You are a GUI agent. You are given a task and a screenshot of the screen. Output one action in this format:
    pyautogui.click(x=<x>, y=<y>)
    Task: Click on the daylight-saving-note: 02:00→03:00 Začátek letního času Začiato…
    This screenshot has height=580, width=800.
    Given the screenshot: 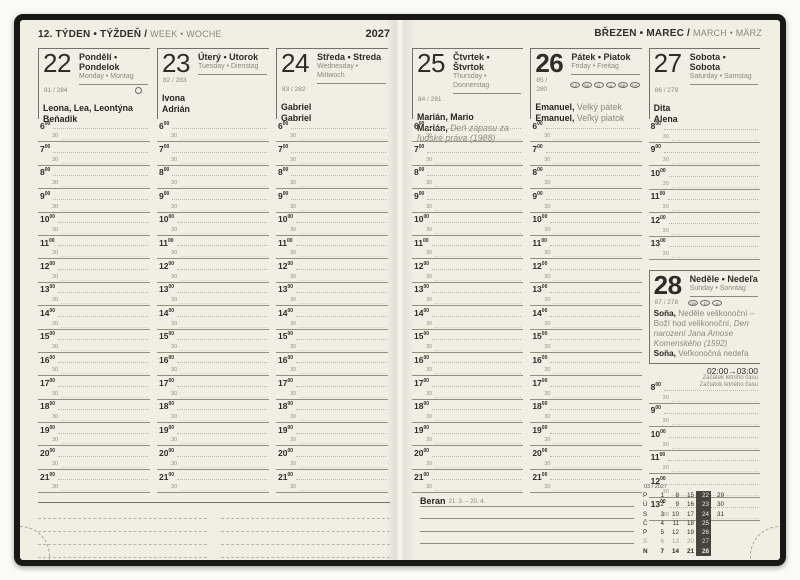 What is the action you would take?
    pyautogui.click(x=729, y=378)
    